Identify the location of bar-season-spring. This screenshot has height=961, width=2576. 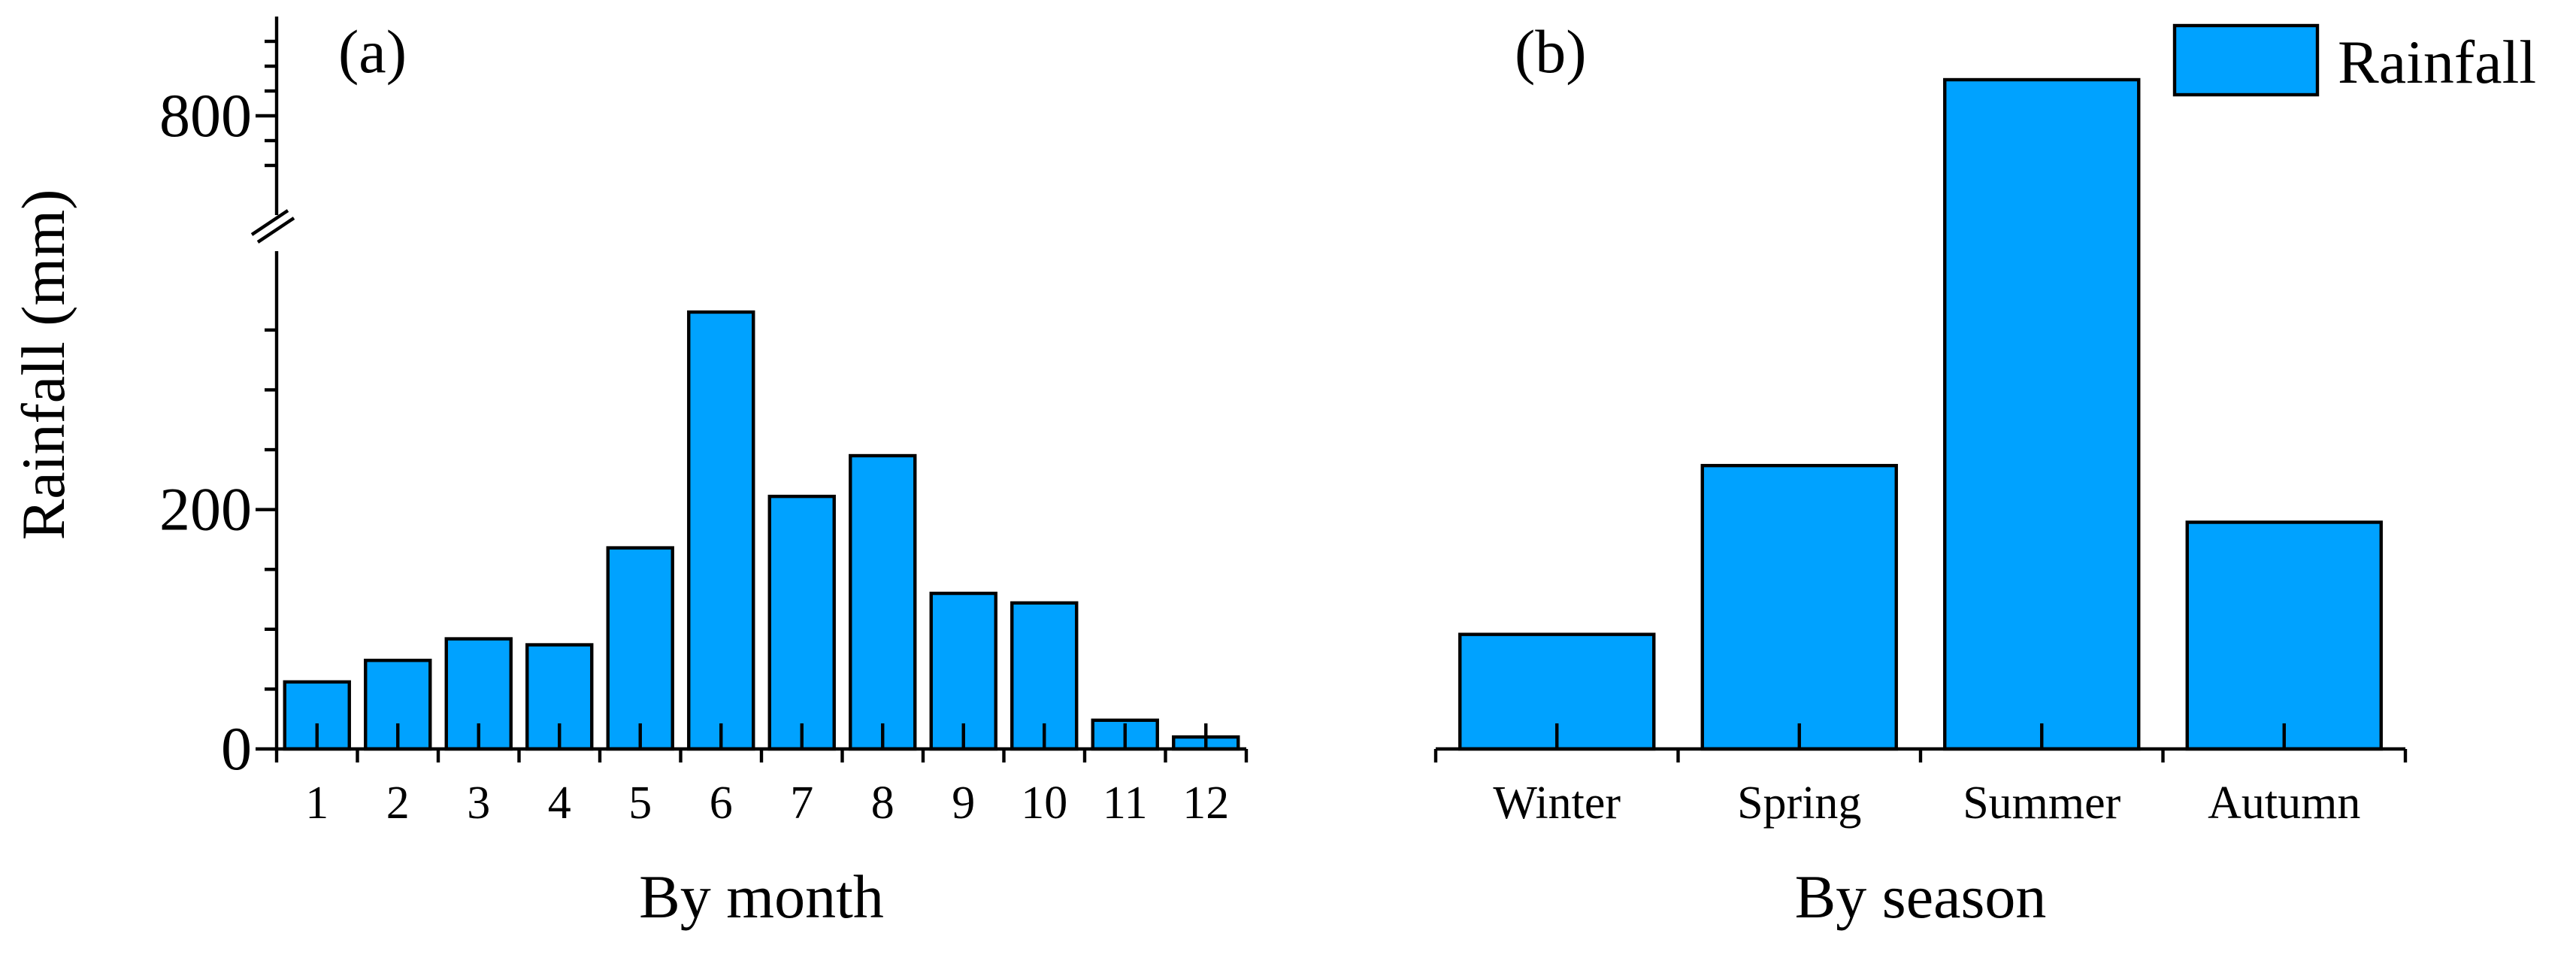
(1799, 607).